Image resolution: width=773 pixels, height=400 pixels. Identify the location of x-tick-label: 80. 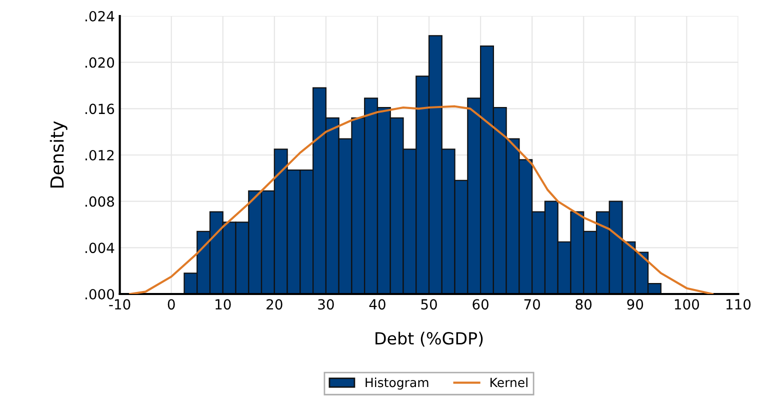
(584, 304).